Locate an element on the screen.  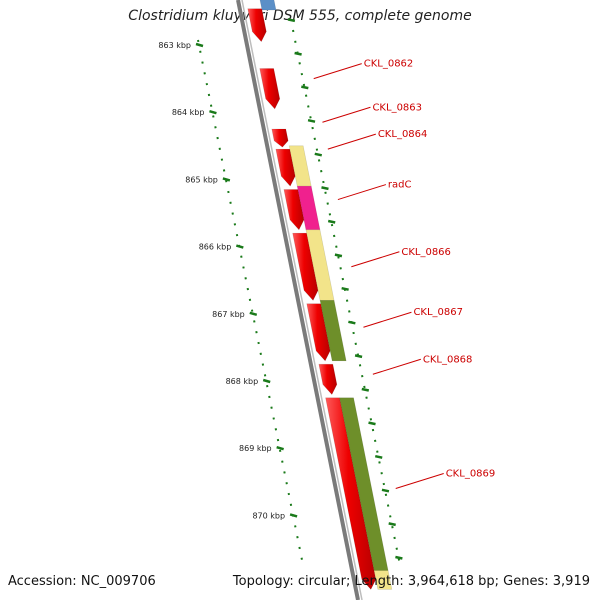
ruler-tick-label: 869 kbp is located at coordinates (255, 448).